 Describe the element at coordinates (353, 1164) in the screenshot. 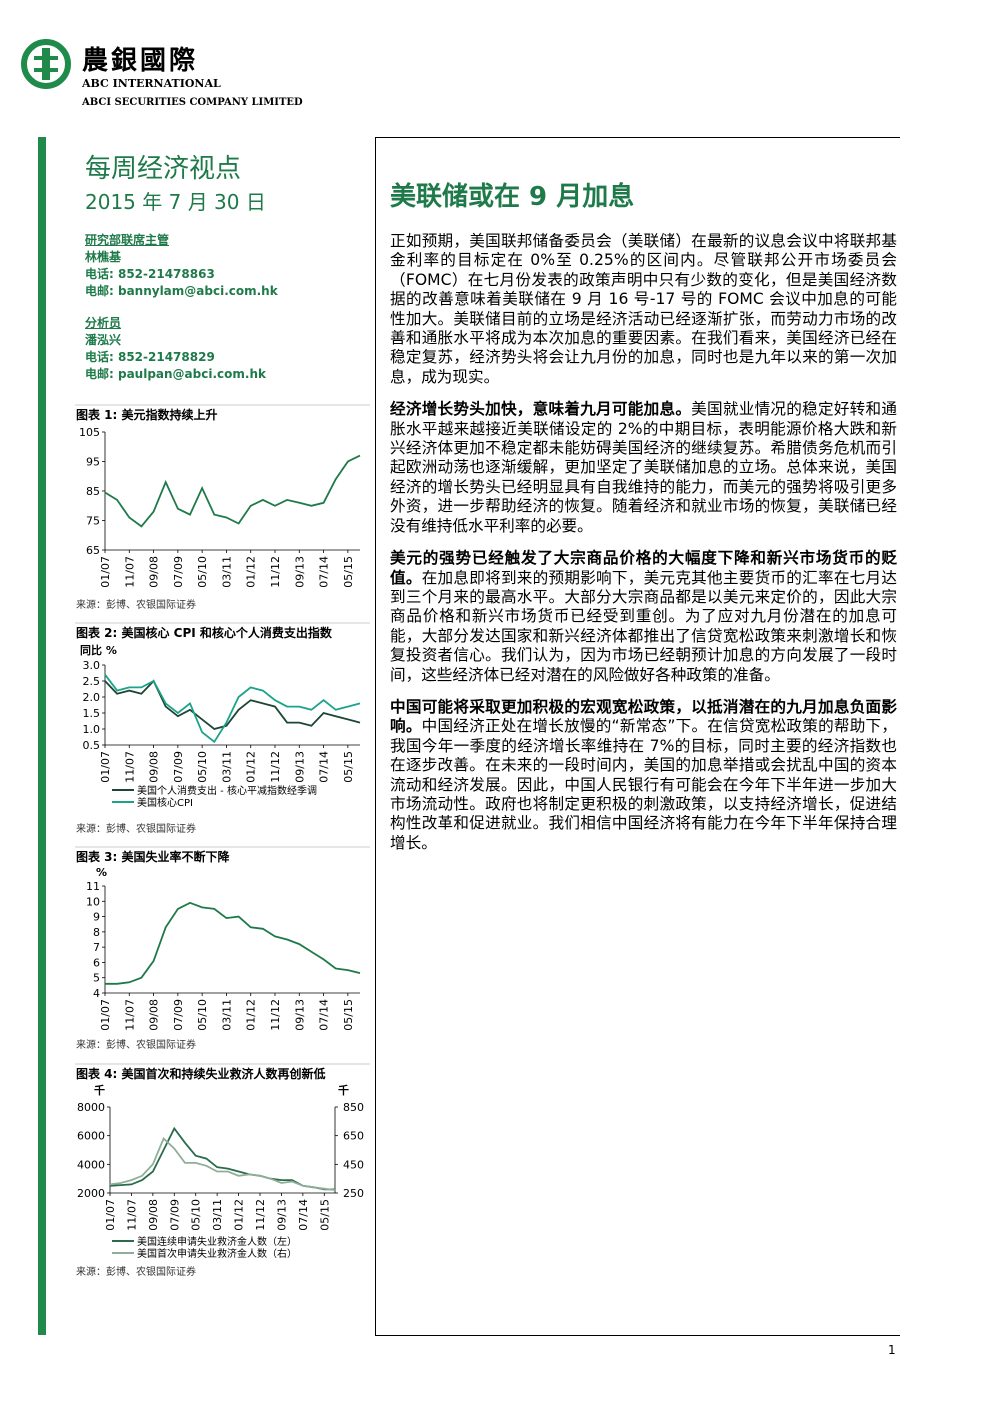

I see `y2-tick-label: 450` at that location.